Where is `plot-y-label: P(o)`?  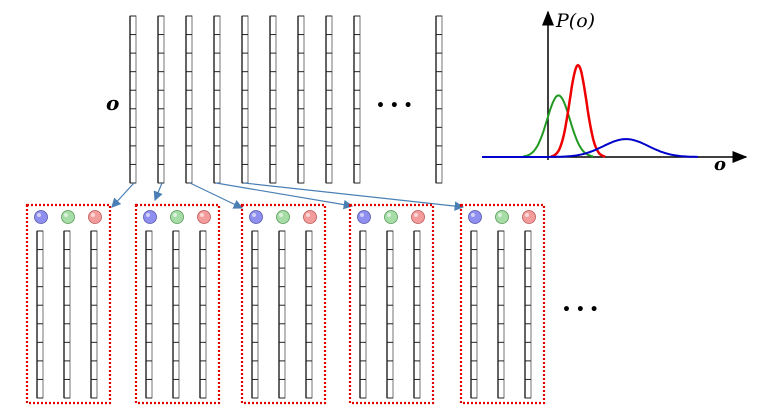 plot-y-label: P(o) is located at coordinates (575, 21).